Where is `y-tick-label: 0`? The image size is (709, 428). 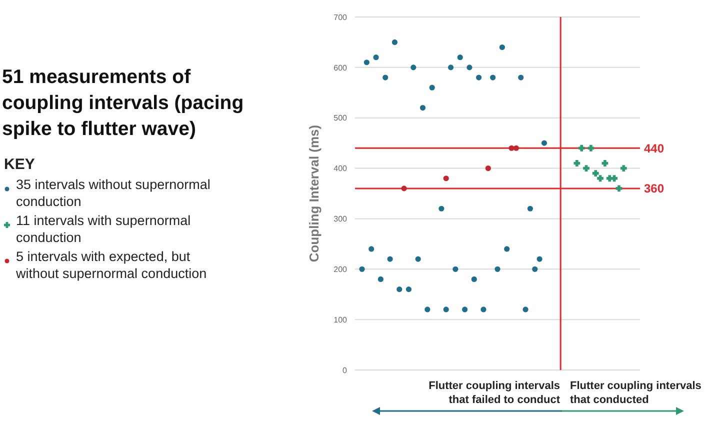 y-tick-label: 0 is located at coordinates (345, 370).